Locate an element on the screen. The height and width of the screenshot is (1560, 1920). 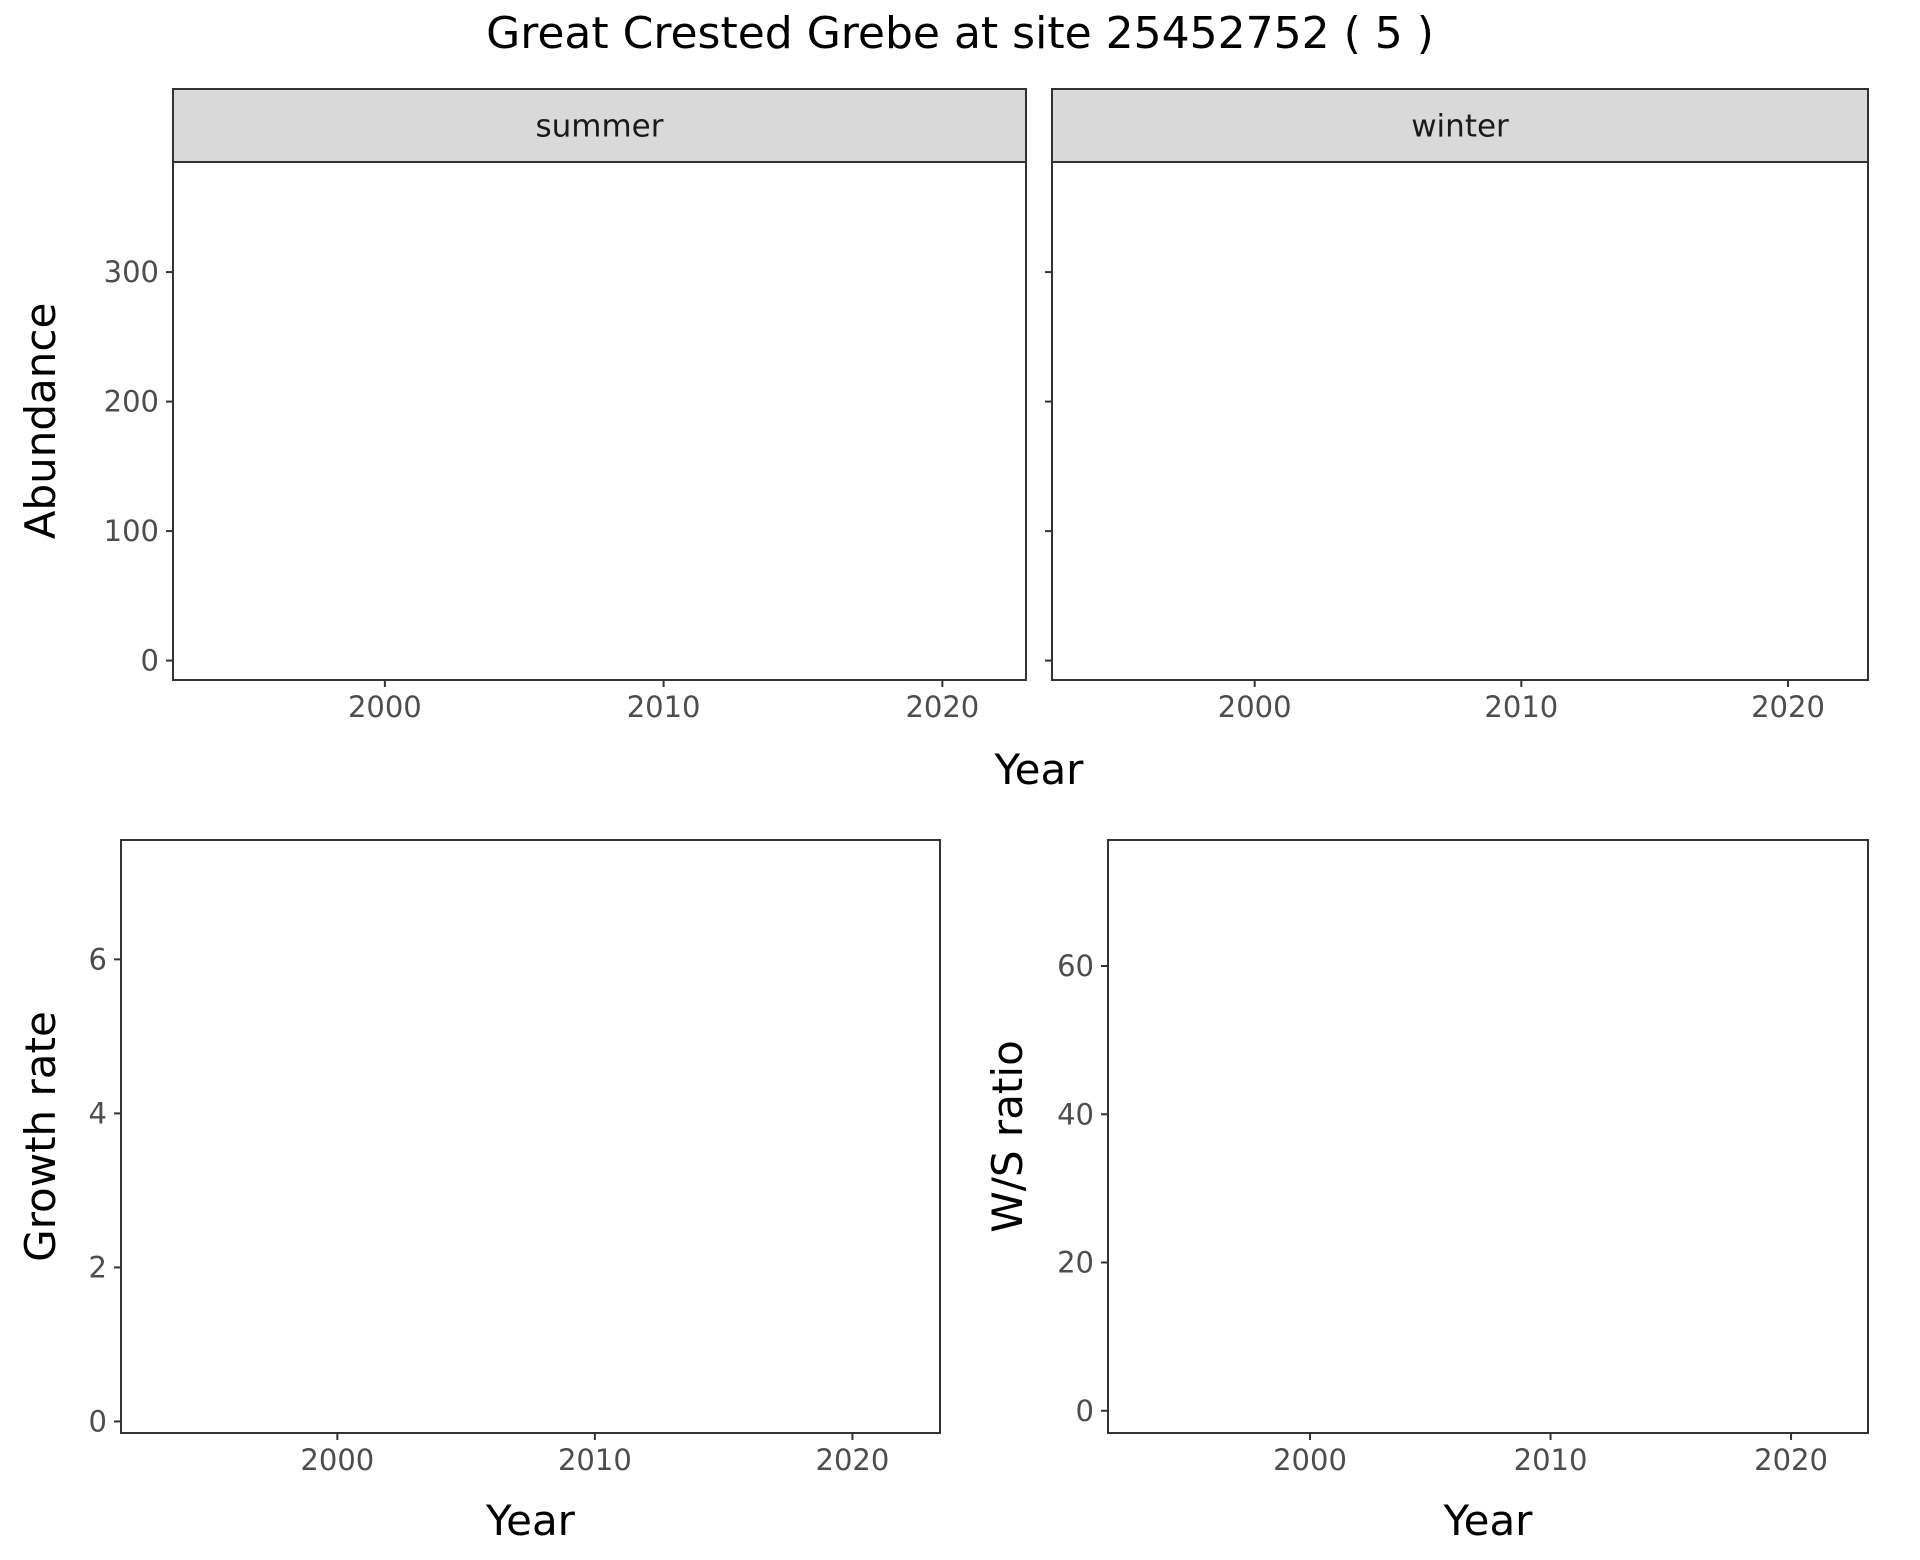
y-tick-label: 6 is located at coordinates (98, 959).